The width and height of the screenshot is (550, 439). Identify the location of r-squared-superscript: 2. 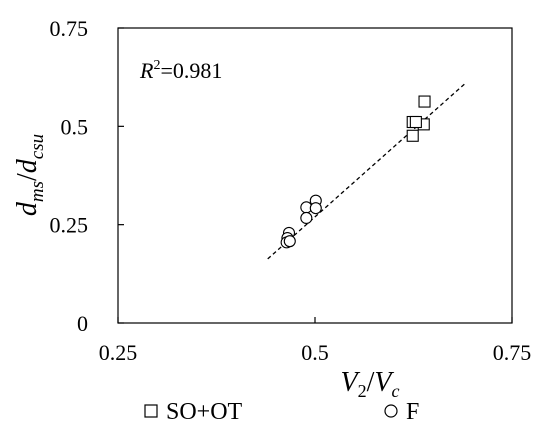
(156, 65).